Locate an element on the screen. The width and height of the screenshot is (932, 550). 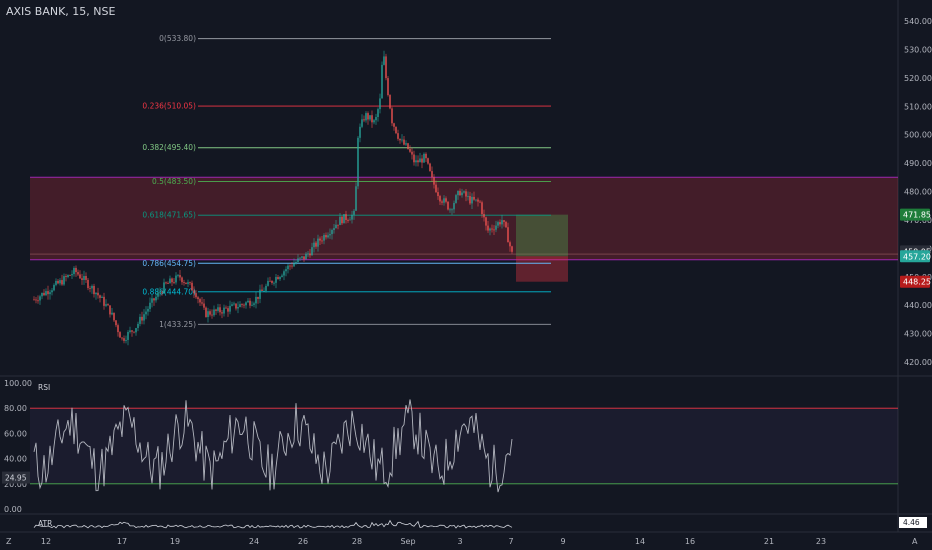
rsi-tick-label: 0.00 is located at coordinates (13, 509).